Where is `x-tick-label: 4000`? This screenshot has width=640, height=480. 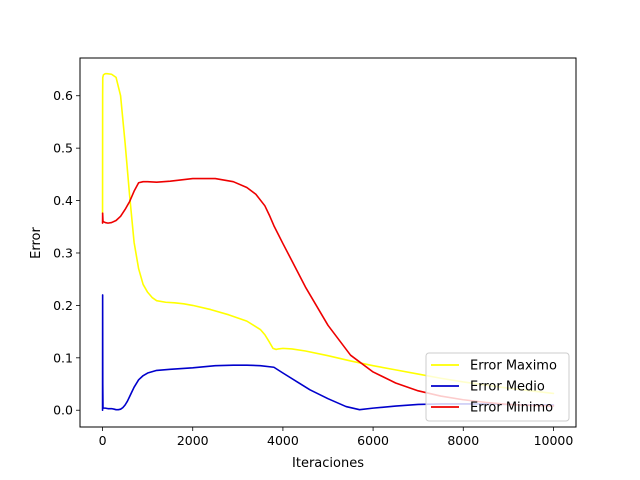 x-tick-label: 4000 is located at coordinates (283, 440).